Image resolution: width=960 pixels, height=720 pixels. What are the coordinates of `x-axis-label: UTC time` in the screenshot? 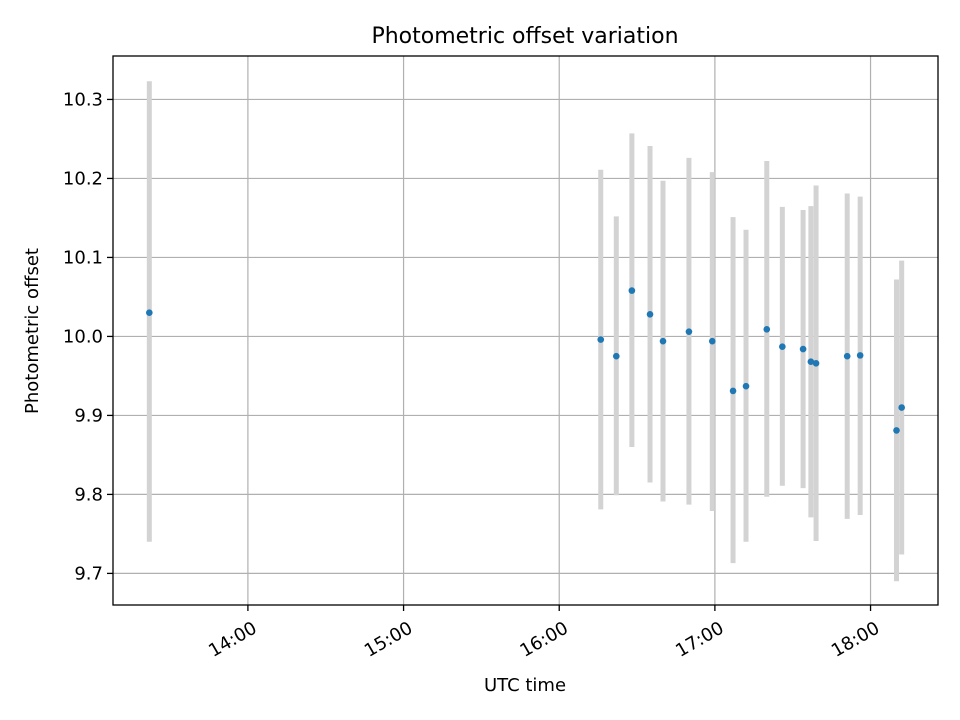 It's located at (525, 685).